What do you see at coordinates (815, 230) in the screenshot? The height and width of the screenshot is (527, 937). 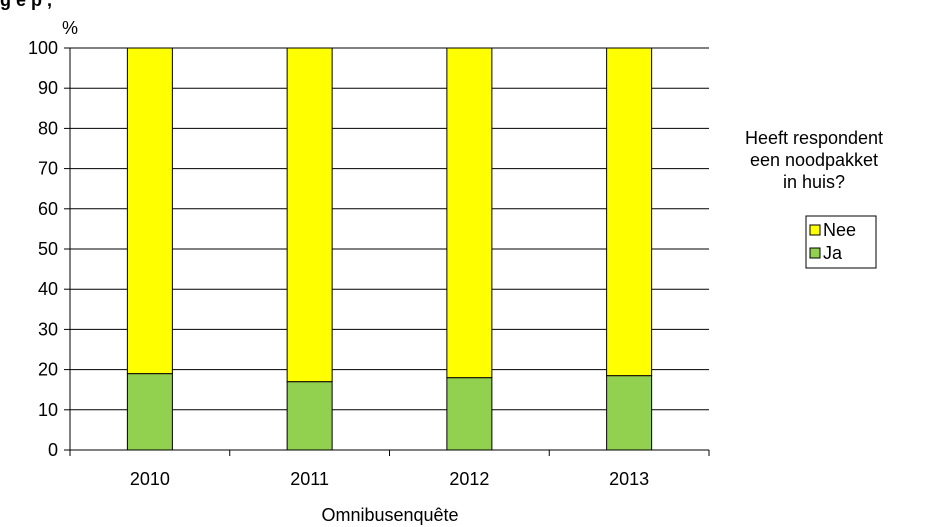 I see `legend-swatch-nee` at bounding box center [815, 230].